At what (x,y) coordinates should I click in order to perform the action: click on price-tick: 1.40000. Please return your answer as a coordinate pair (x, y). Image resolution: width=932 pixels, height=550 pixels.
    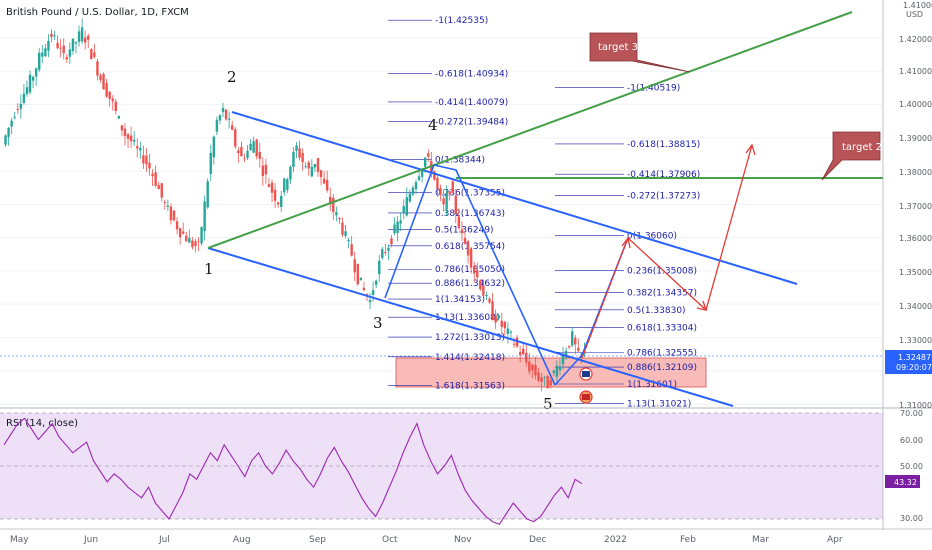
    Looking at the image, I should click on (915, 104).